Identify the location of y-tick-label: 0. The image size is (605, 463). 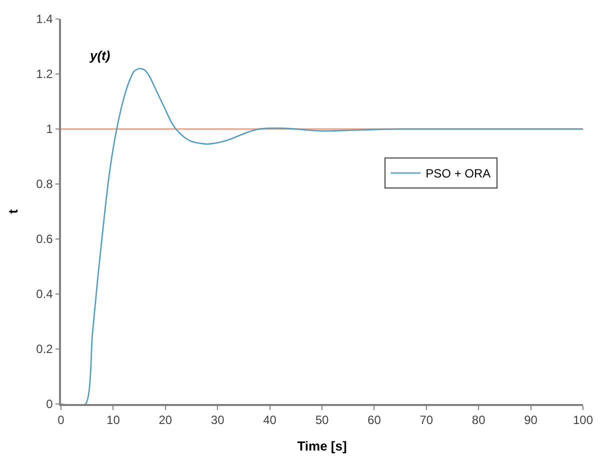
(50, 404).